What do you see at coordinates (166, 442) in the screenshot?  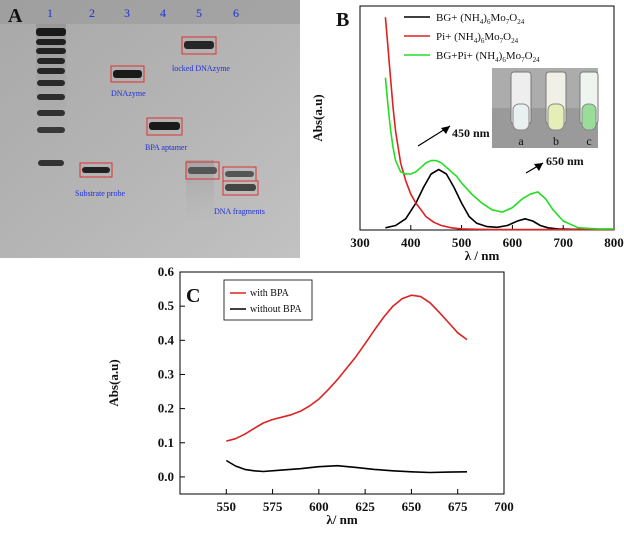 I see `y-tick-label: 0.1` at bounding box center [166, 442].